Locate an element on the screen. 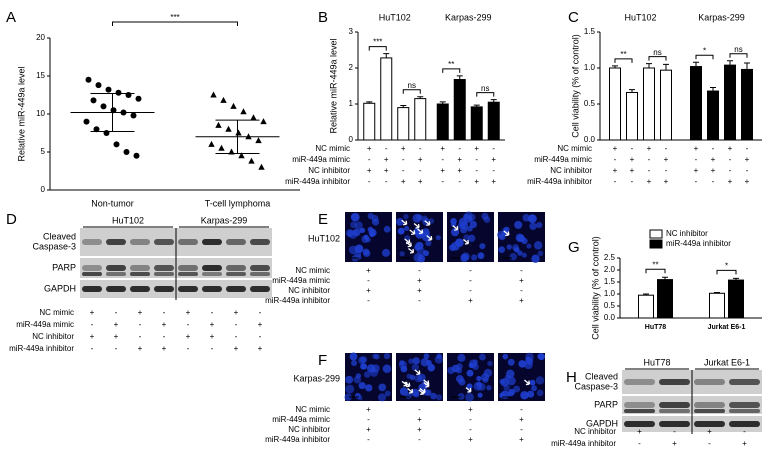 The width and height of the screenshot is (783, 457). treatment-label: miR-449a inhibitor is located at coordinates (317, 181).